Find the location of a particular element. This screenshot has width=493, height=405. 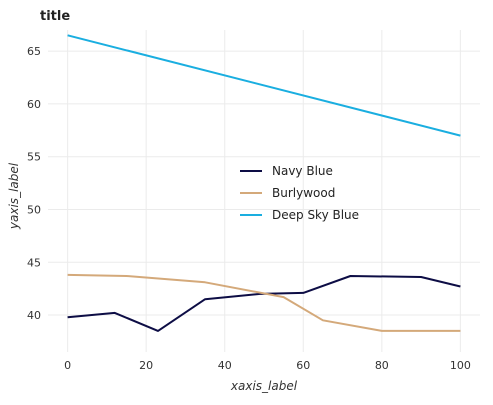

series-line-navy-blue is located at coordinates (264, 303).